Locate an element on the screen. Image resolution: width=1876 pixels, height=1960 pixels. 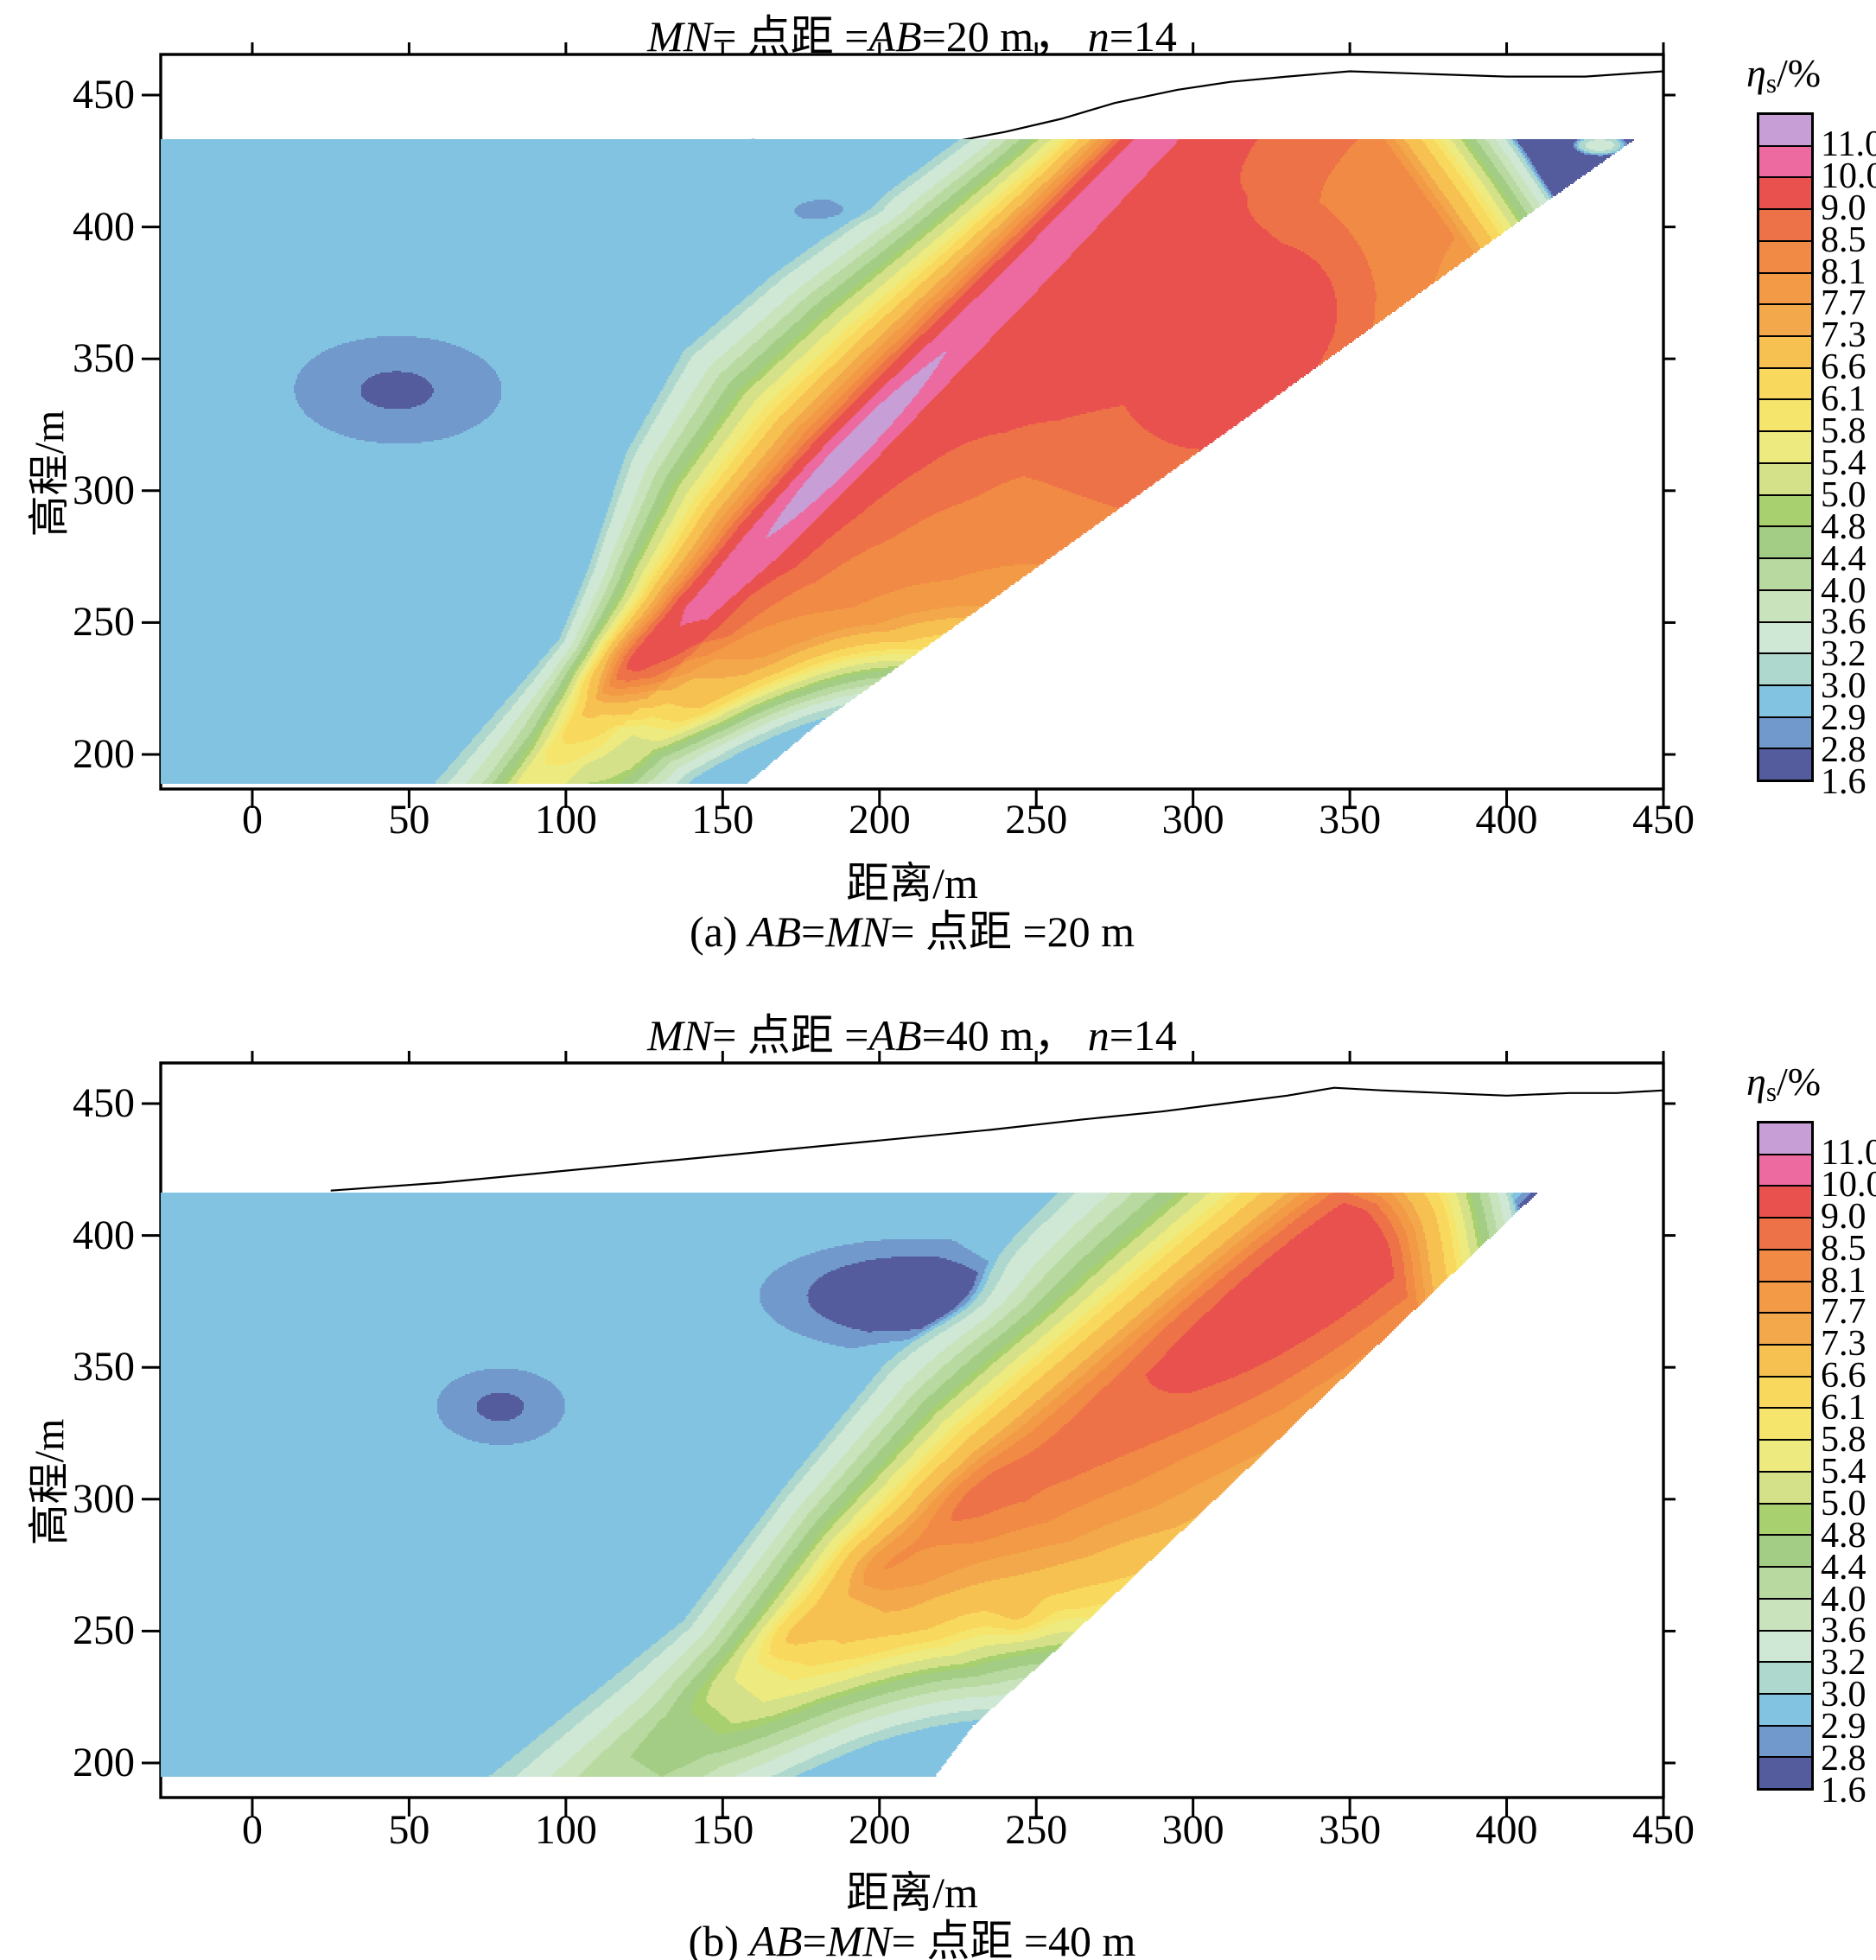
text-segment: = 点距 =20 m is located at coordinates (1012, 932).